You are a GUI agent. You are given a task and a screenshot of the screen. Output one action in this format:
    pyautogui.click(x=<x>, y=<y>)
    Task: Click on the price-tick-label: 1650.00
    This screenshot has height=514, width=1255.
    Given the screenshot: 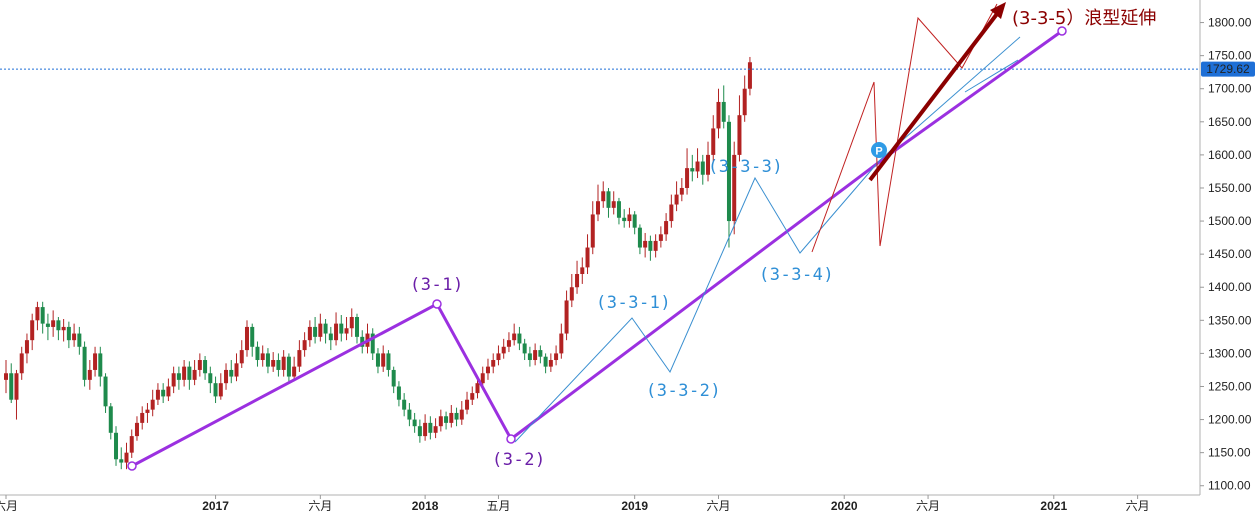 What is the action you would take?
    pyautogui.click(x=1230, y=122)
    